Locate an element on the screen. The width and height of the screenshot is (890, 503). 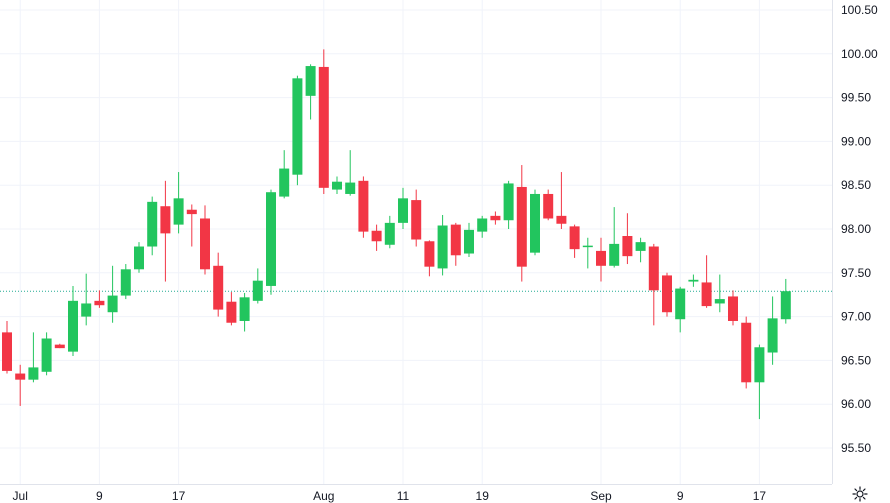
y-tick-label: 96.00 is located at coordinates (856, 404).